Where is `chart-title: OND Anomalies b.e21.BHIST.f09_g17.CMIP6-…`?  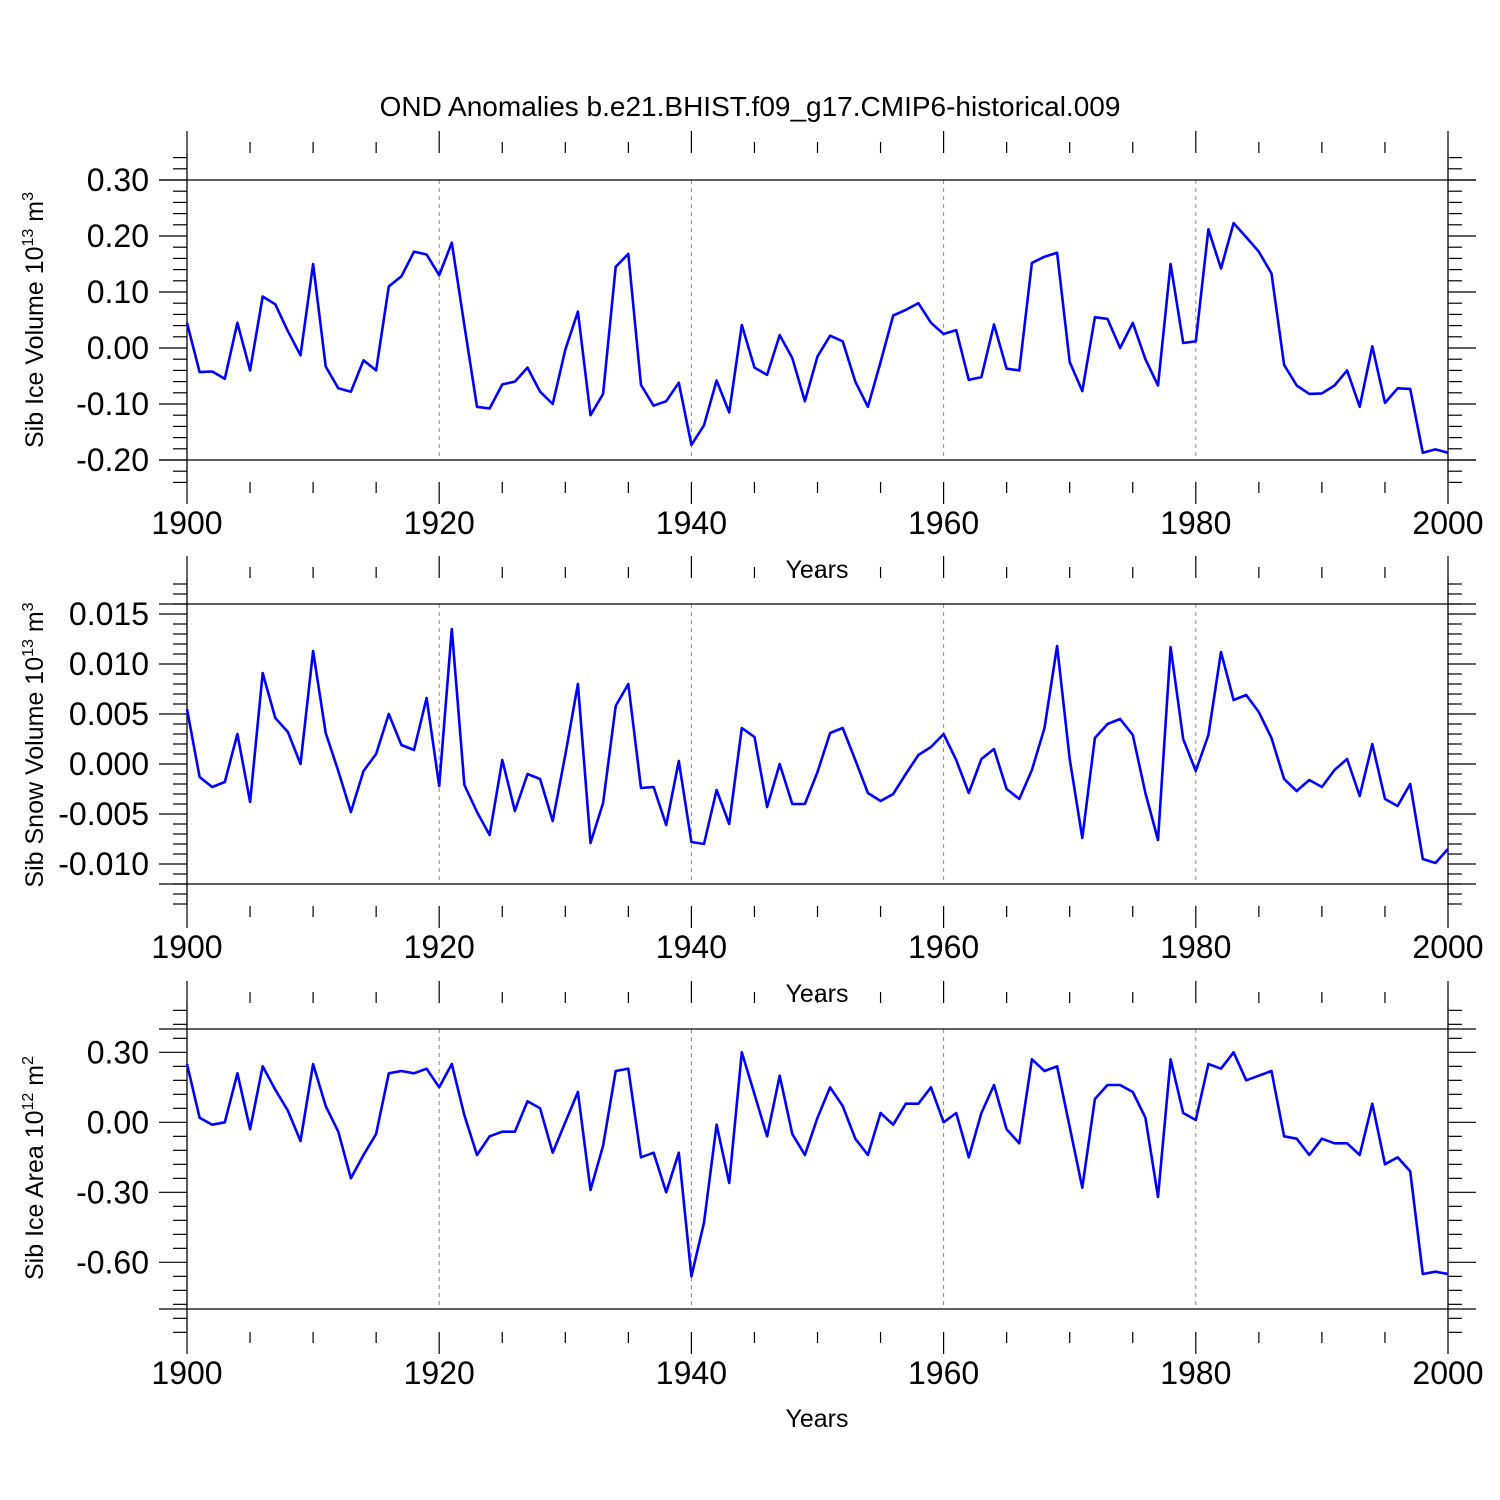 chart-title: OND Anomalies b.e21.BHIST.f09_g17.CMIP6-… is located at coordinates (750, 106).